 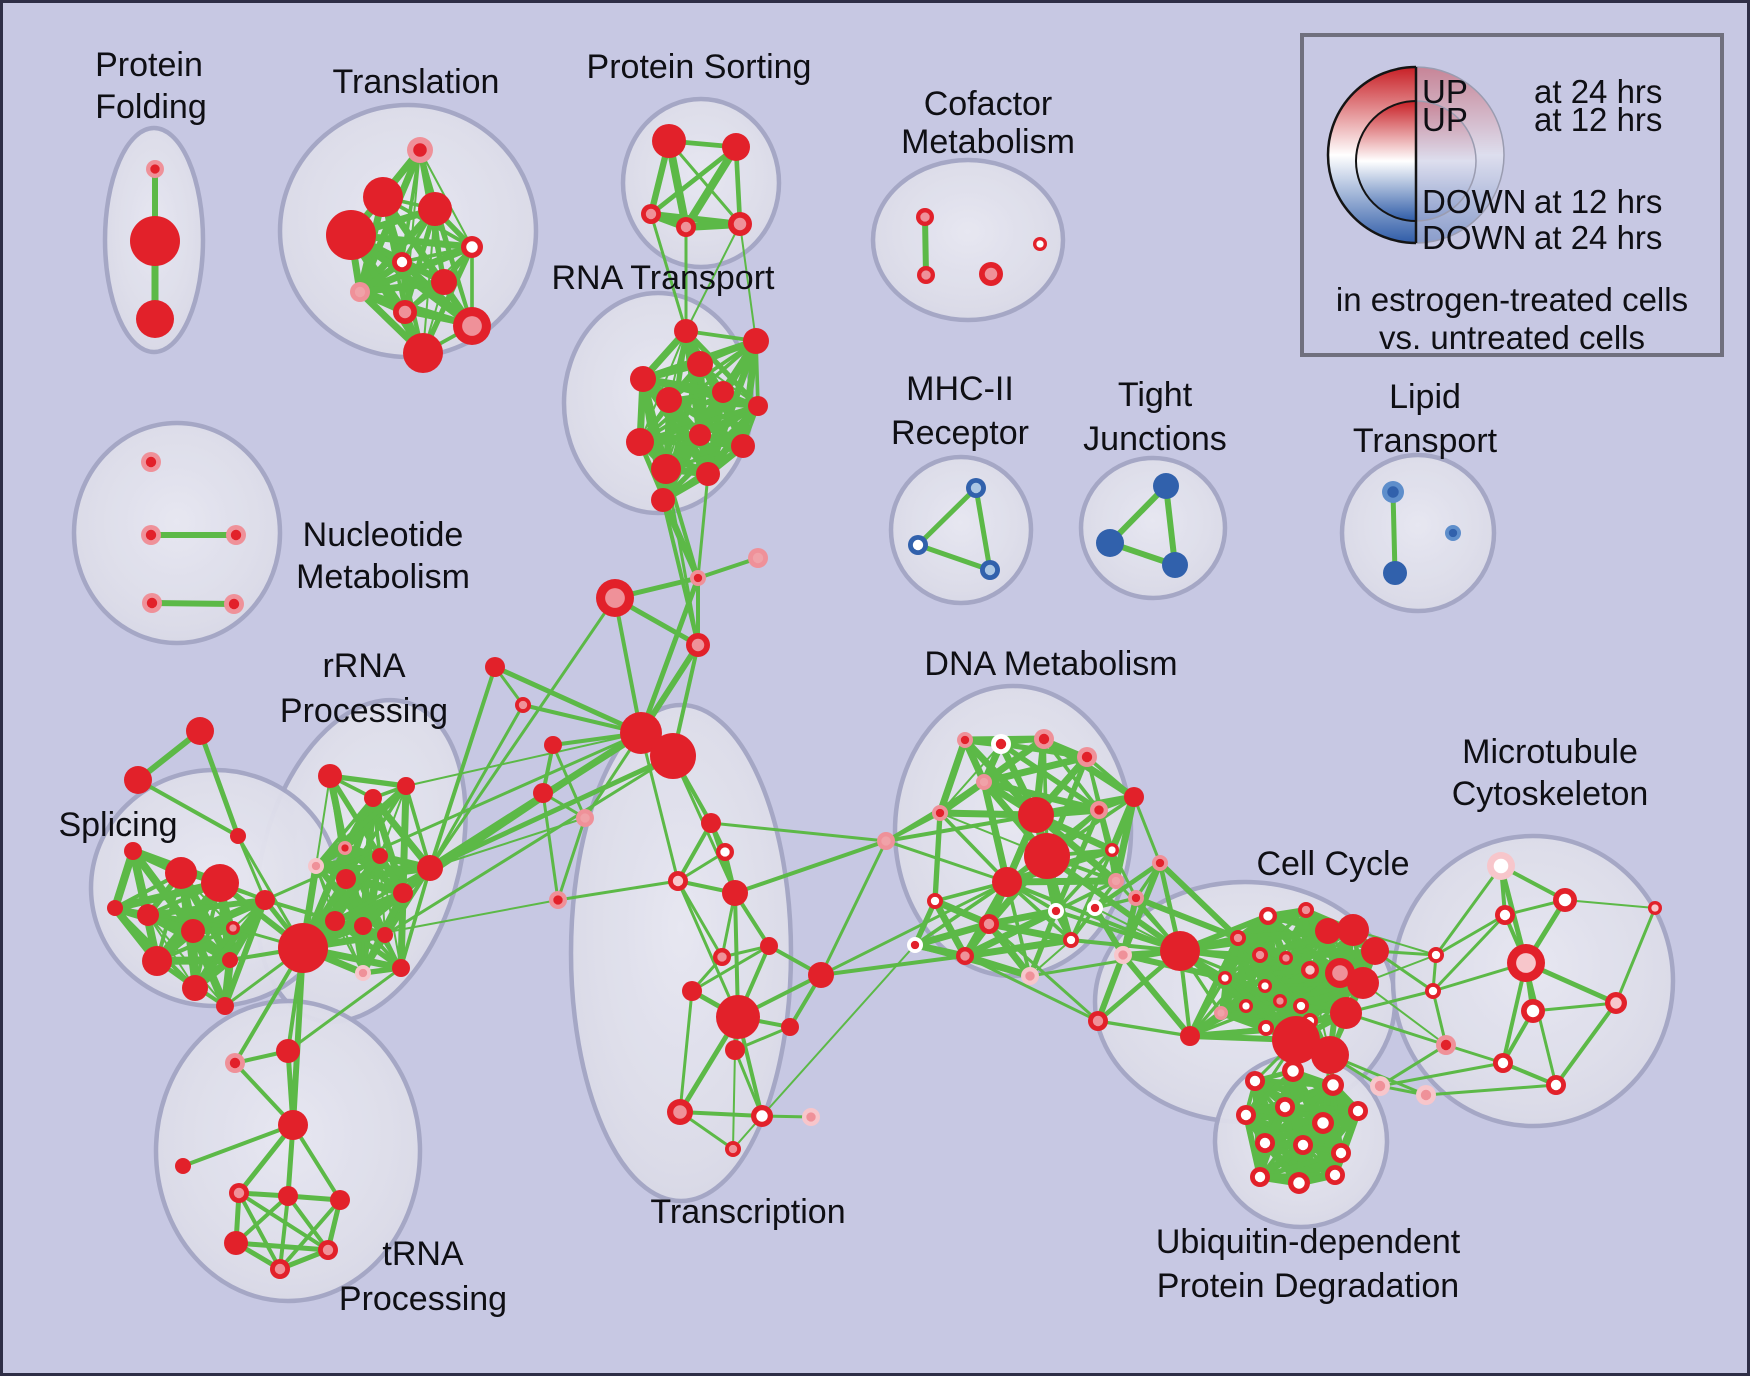 I want to click on edge-tr2, so click(x=283, y=1221).